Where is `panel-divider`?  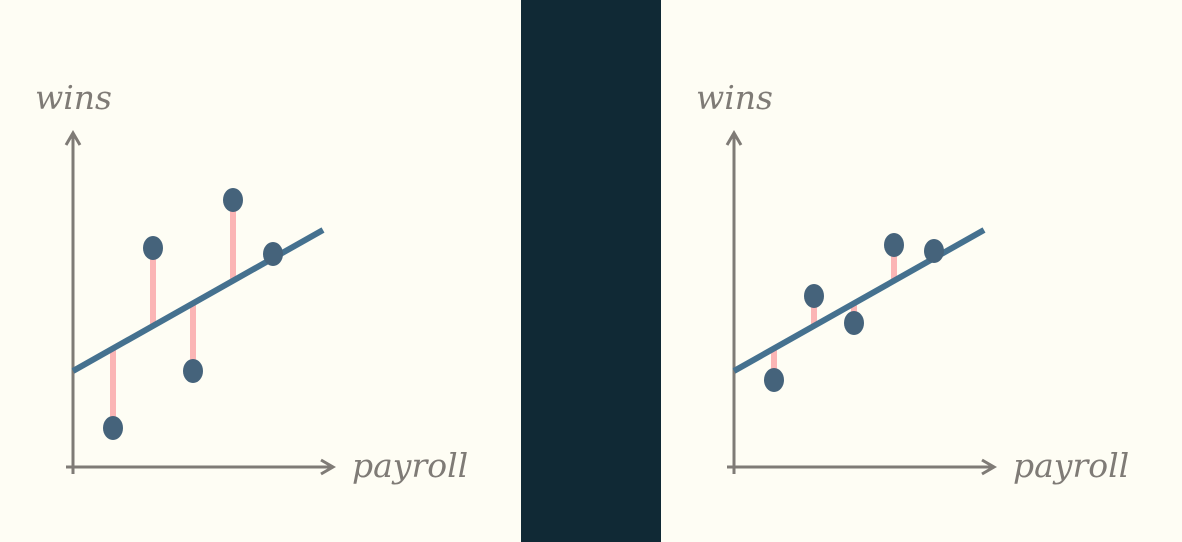
panel-divider is located at coordinates (591, 271).